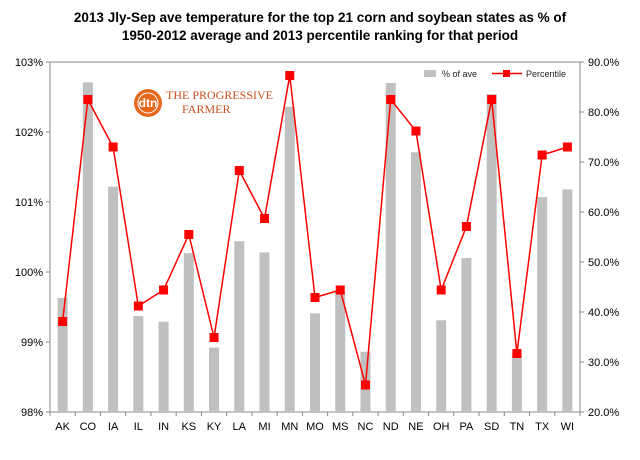 This screenshot has height=460, width=640. What do you see at coordinates (289, 427) in the screenshot?
I see `x-tick-label: MN` at bounding box center [289, 427].